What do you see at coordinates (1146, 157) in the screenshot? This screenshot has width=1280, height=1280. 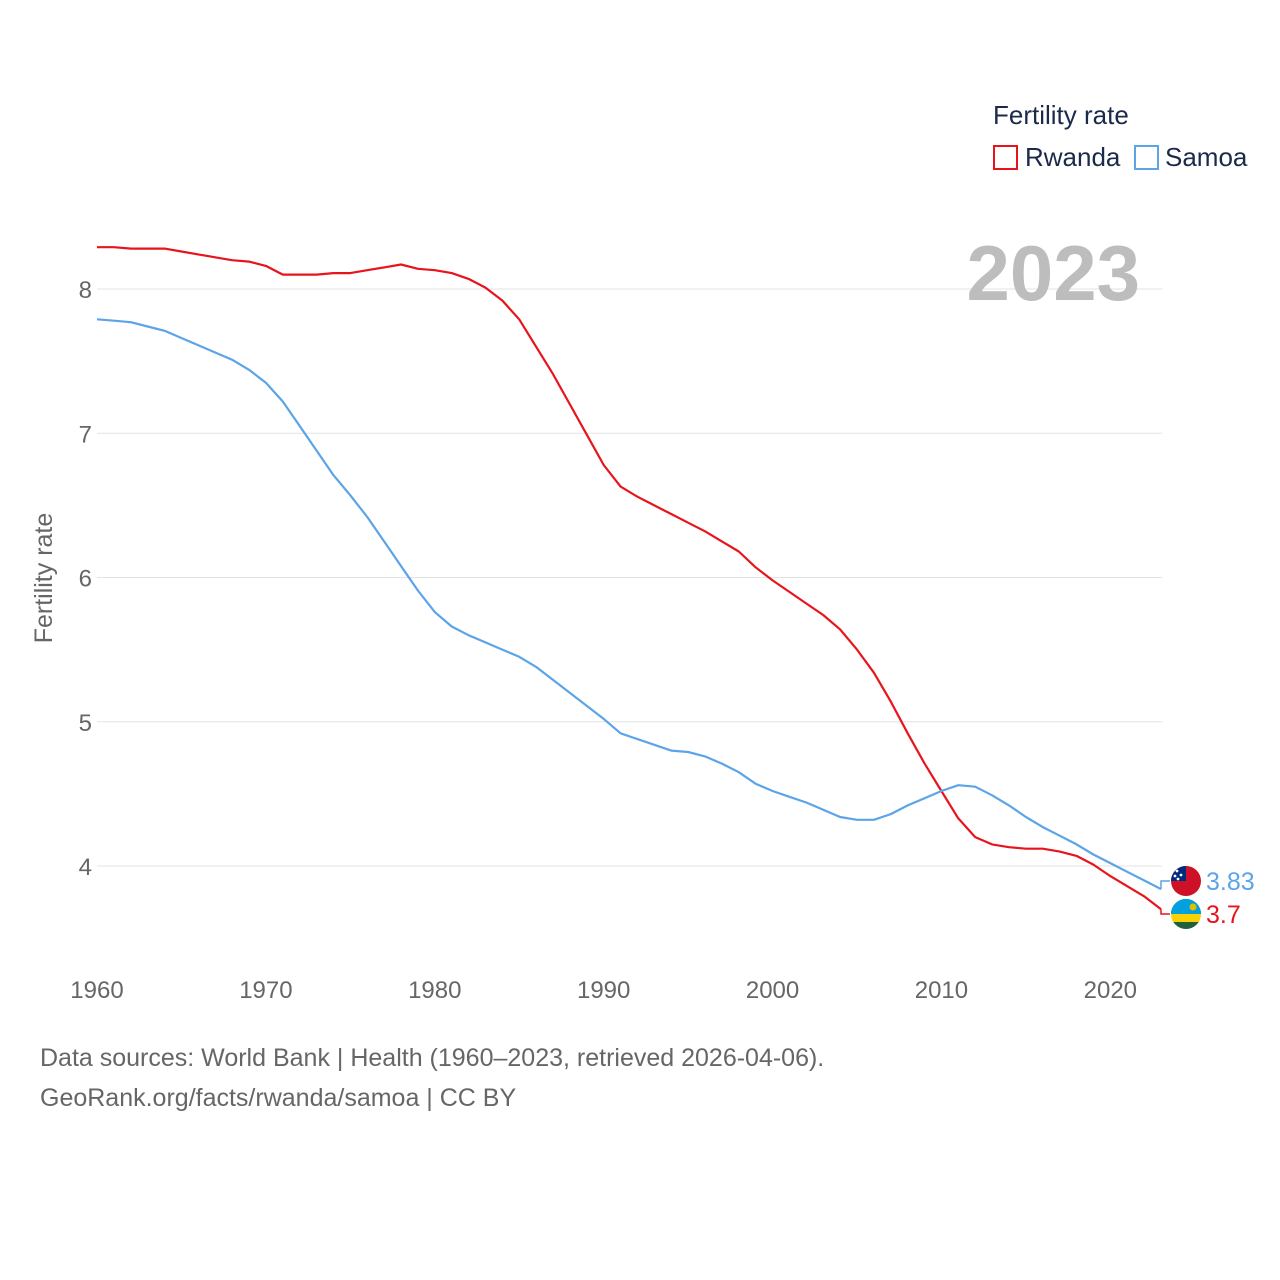 I see `legend-swatch-samoa` at bounding box center [1146, 157].